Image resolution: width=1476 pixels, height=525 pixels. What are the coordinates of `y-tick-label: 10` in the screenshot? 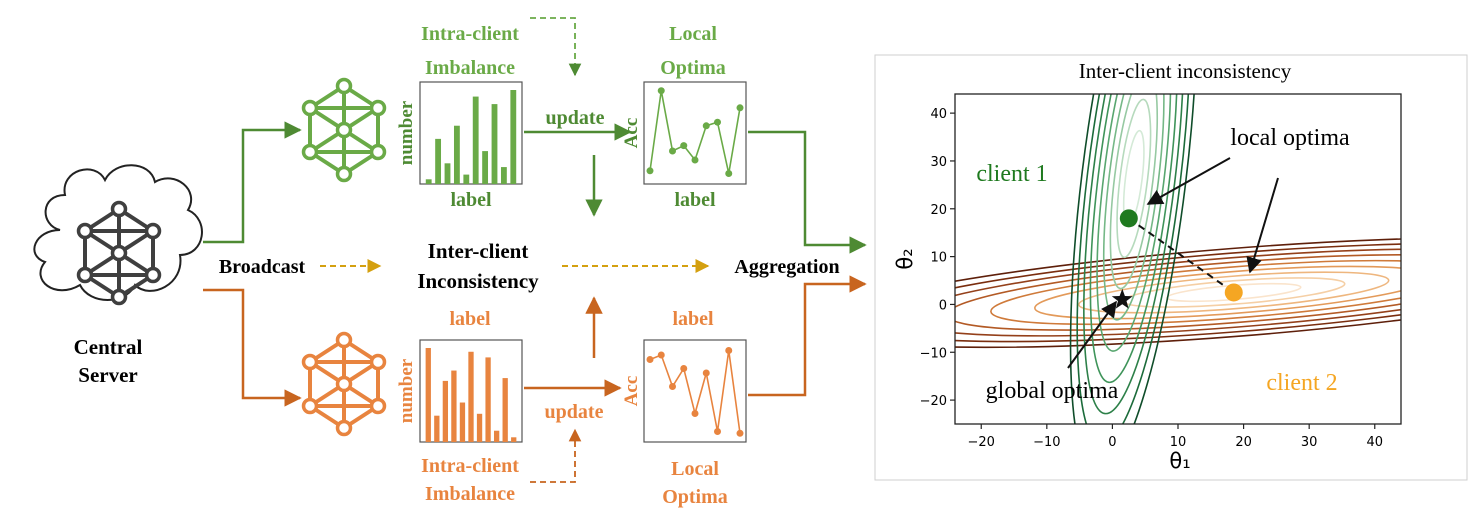 It's located at (938, 258).